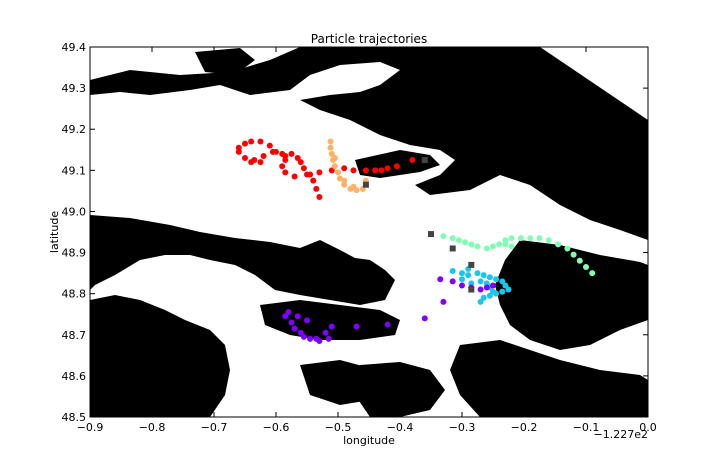  I want to click on x-tick-label: −0.2, so click(524, 427).